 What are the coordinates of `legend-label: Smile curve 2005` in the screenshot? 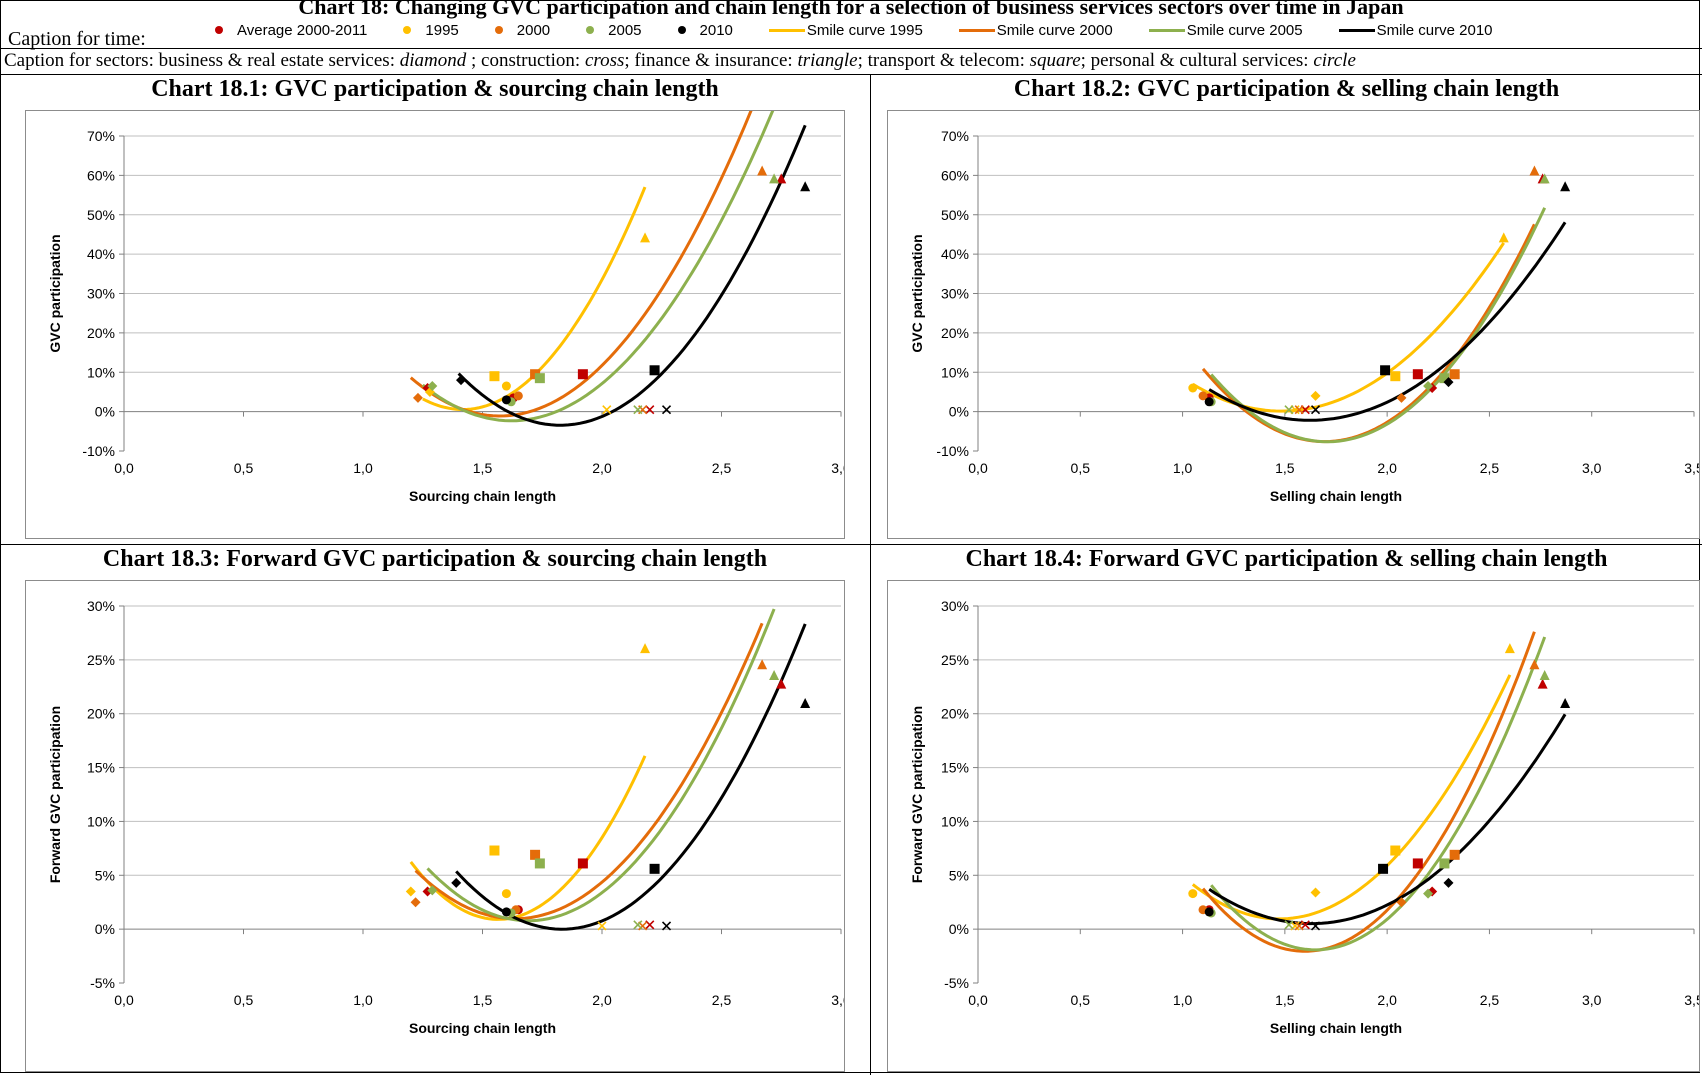 It's located at (1244, 30).